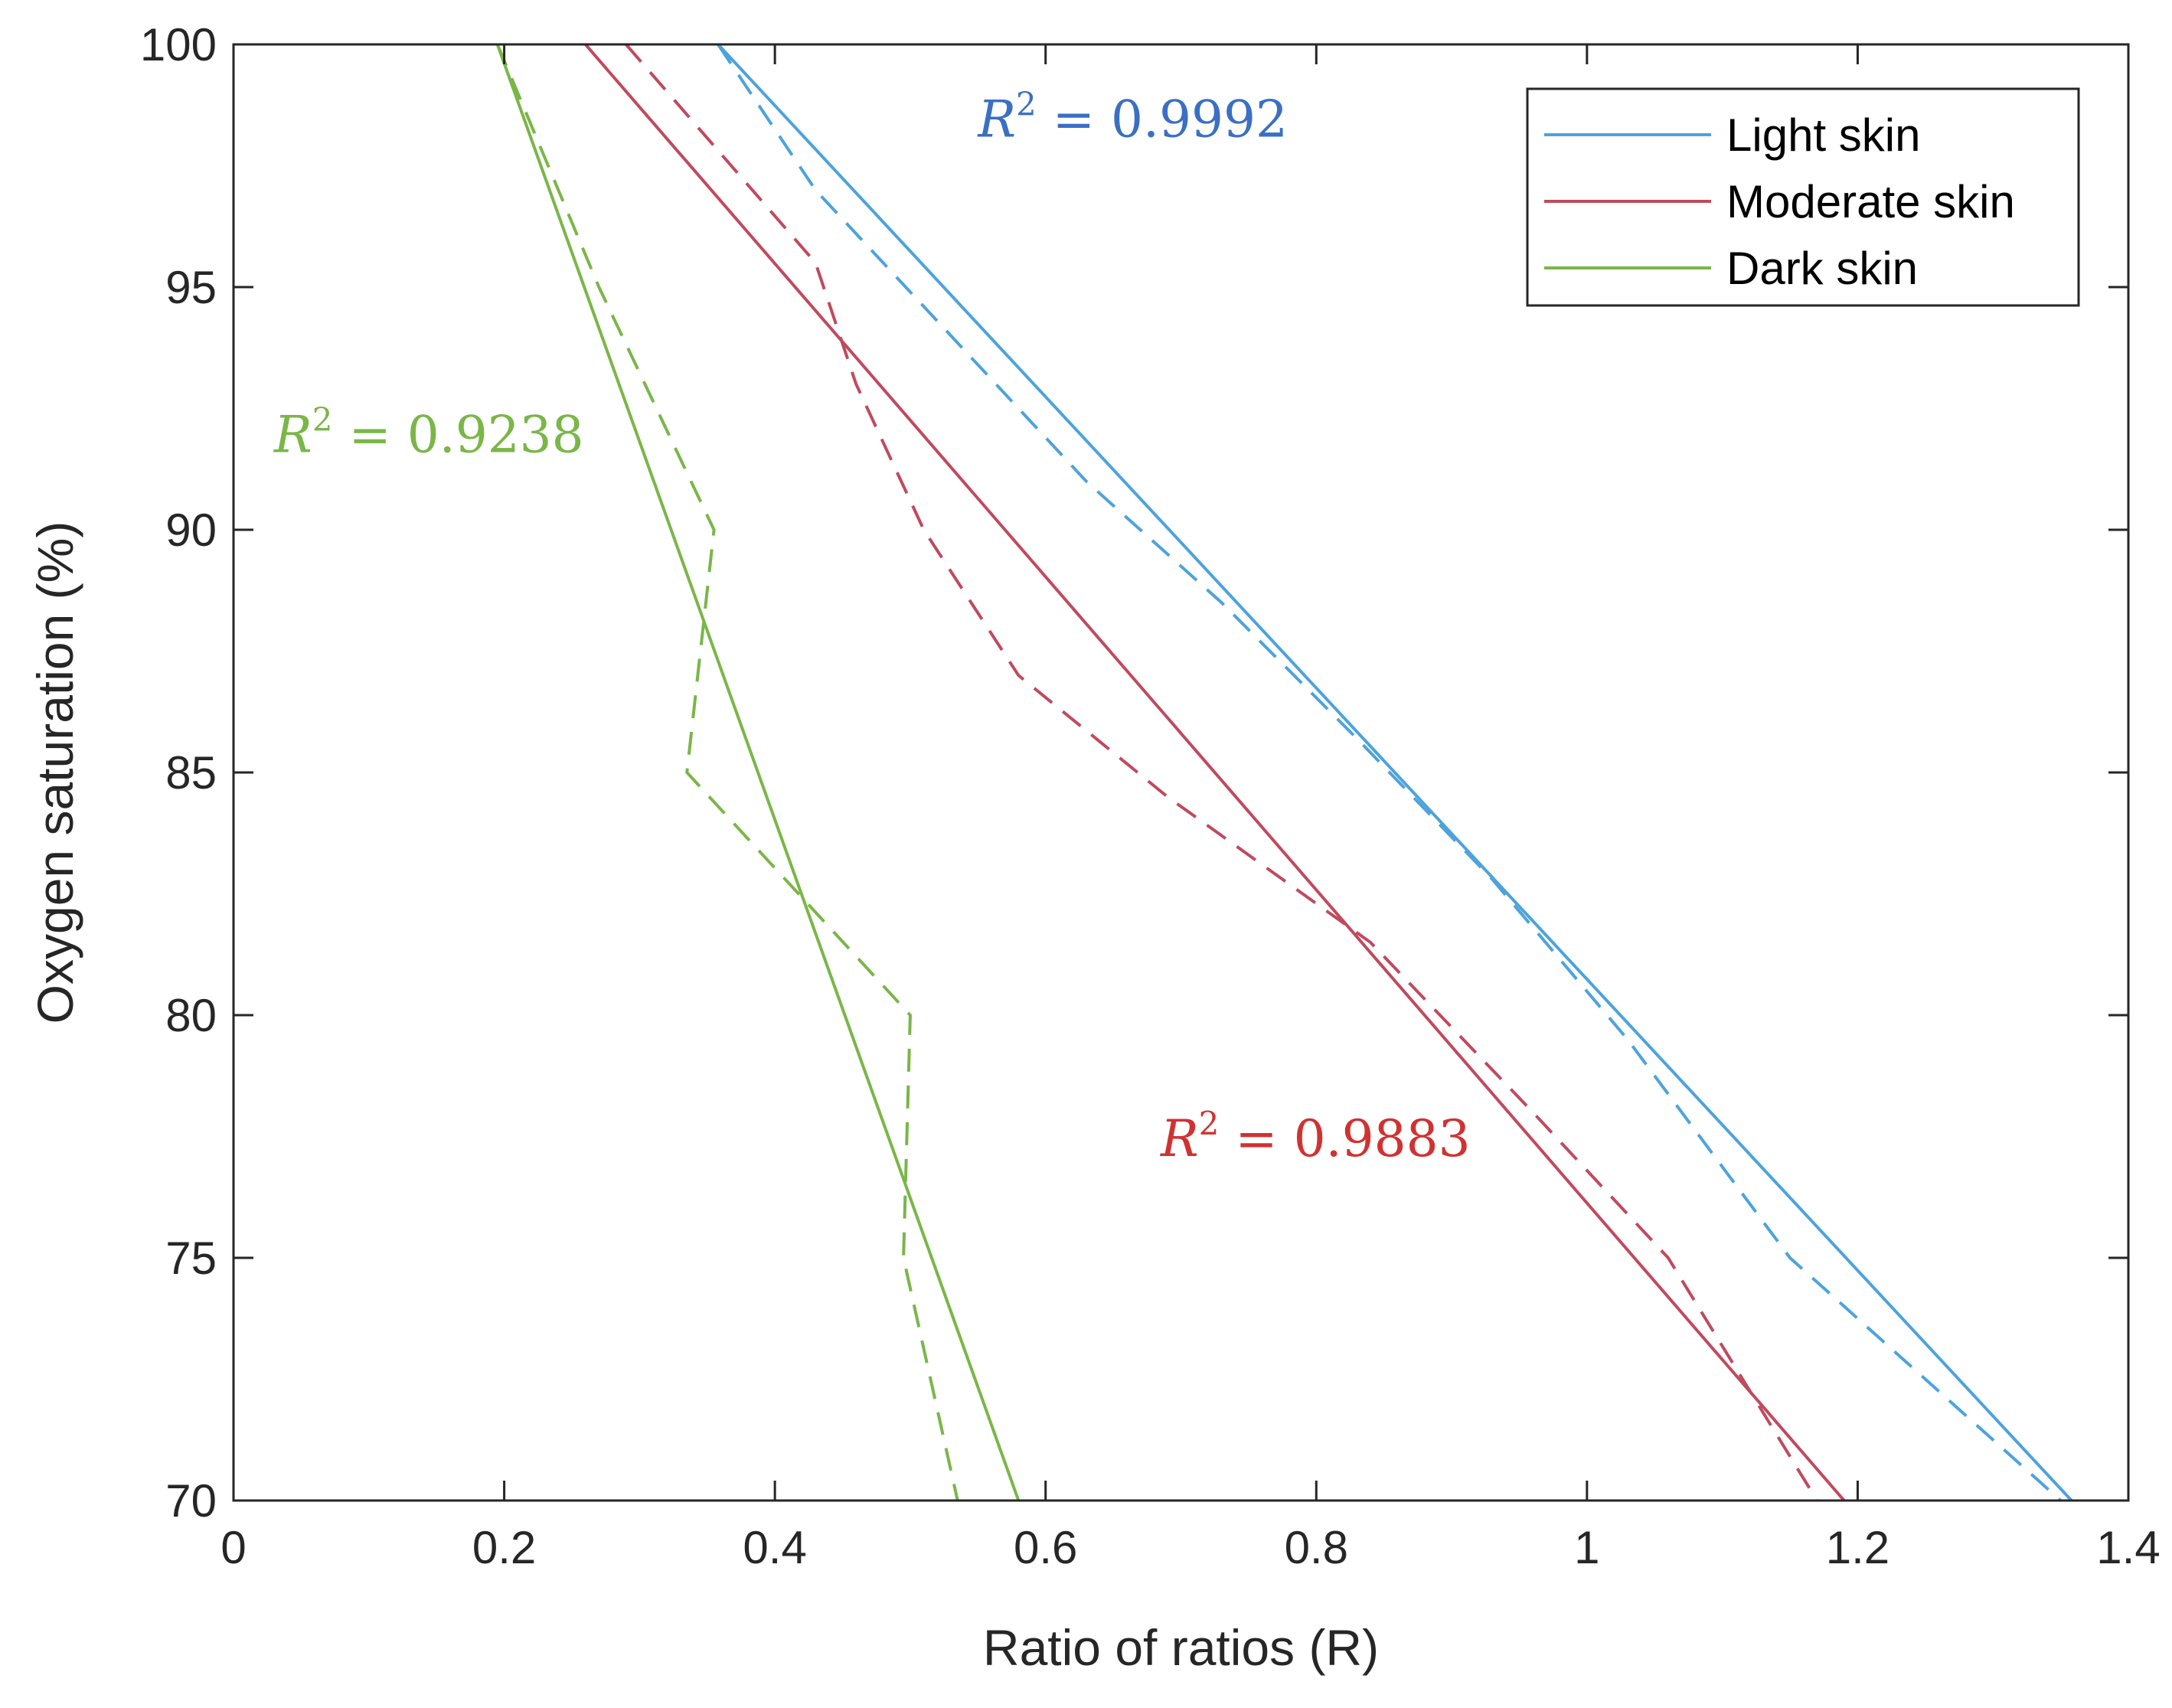  Describe the element at coordinates (2128, 1548) in the screenshot. I see `x-tick-label: 1.4` at that location.